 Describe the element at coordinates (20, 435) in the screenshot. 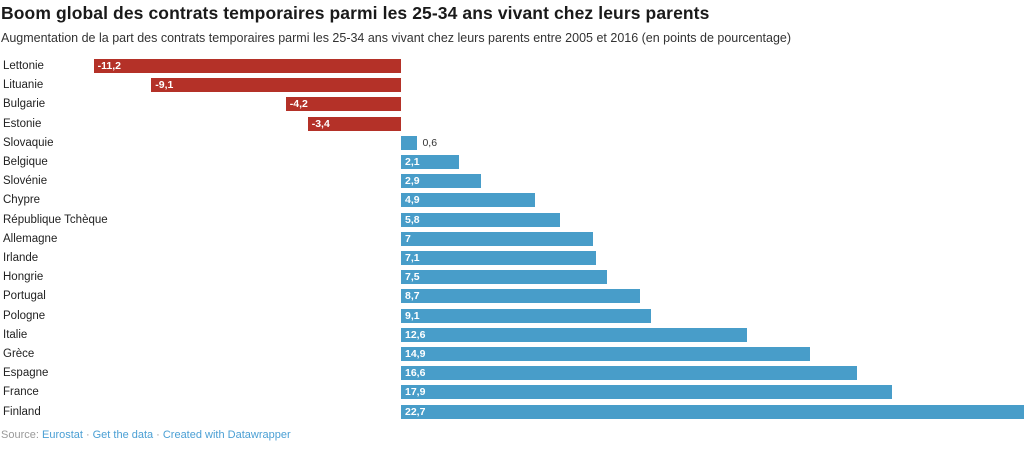

I see `source-label: Source:` at that location.